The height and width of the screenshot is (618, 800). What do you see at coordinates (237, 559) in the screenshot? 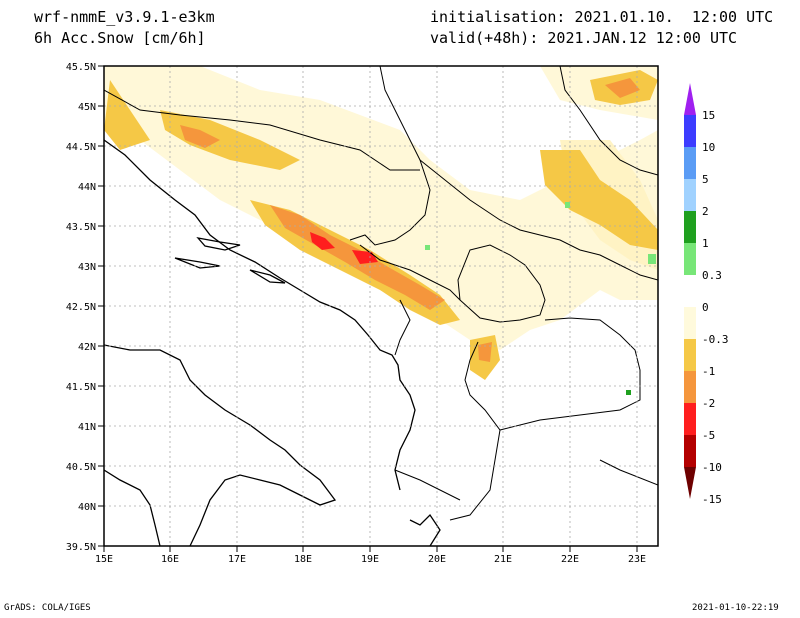
I see `lon-label: 17E` at bounding box center [237, 559].